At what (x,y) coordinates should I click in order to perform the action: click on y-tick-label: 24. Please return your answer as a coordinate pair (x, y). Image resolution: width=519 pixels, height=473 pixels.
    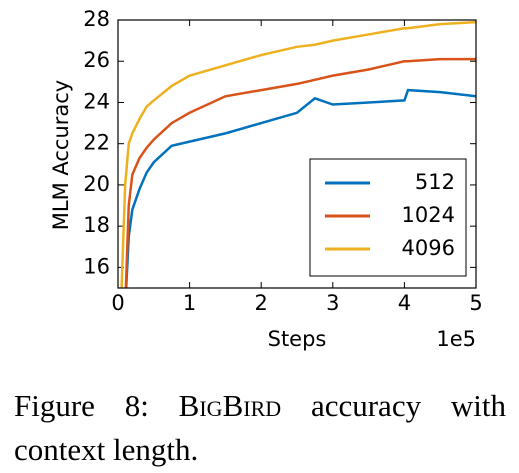
    Looking at the image, I should click on (96, 101).